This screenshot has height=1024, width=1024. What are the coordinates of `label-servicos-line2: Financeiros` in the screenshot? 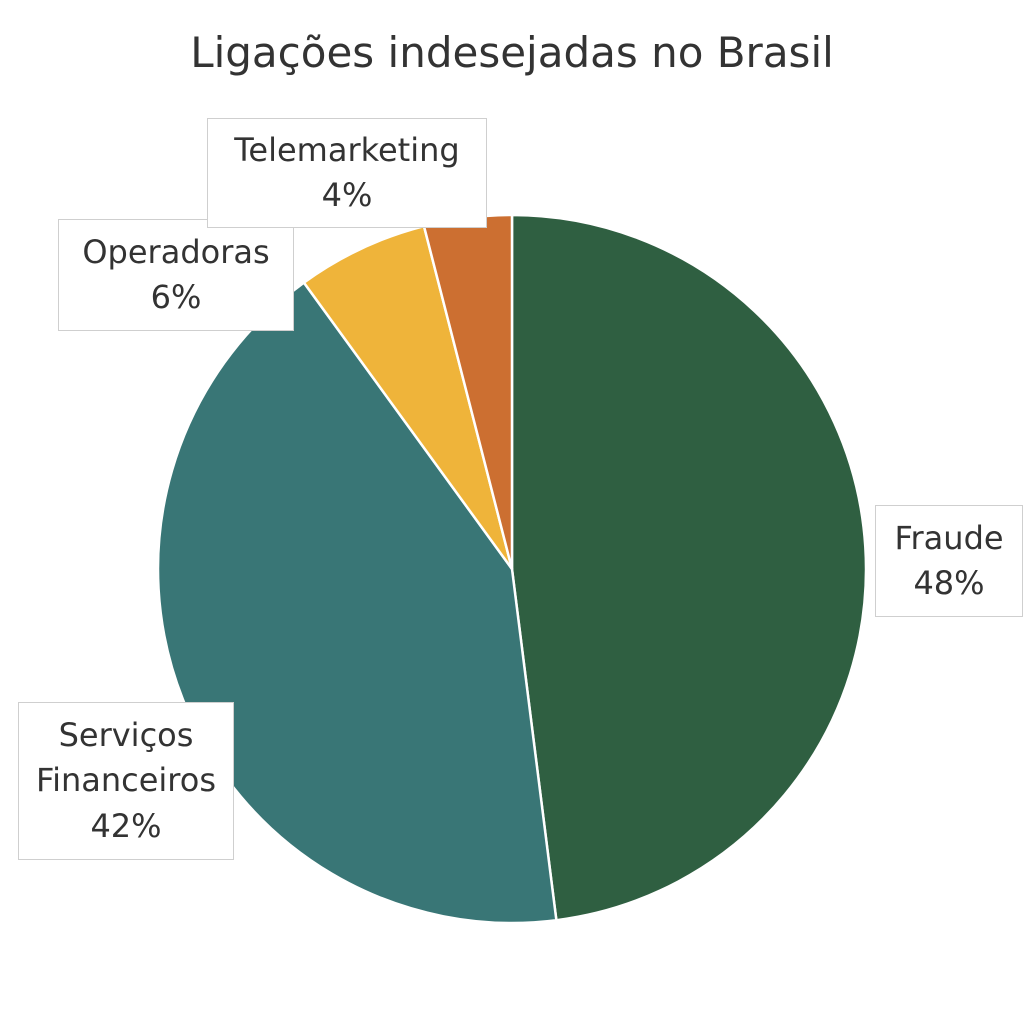 It's located at (125, 780).